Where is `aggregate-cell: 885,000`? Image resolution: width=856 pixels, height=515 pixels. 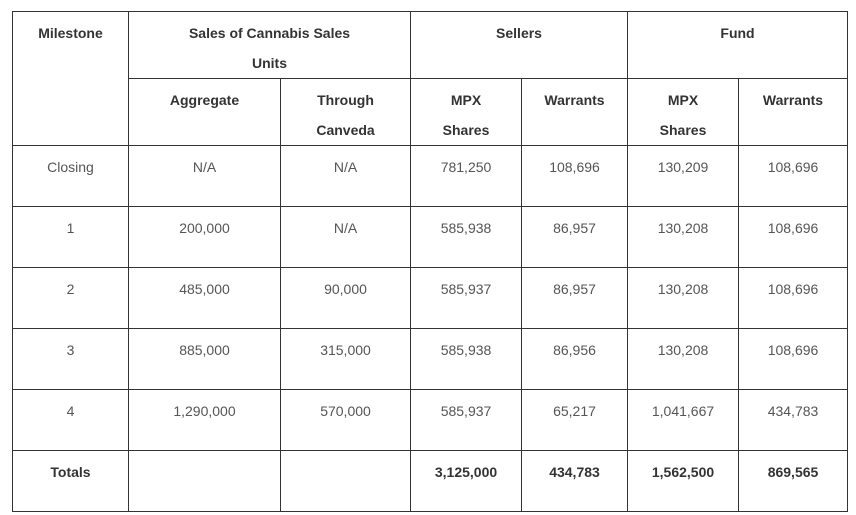 aggregate-cell: 885,000 is located at coordinates (204, 359).